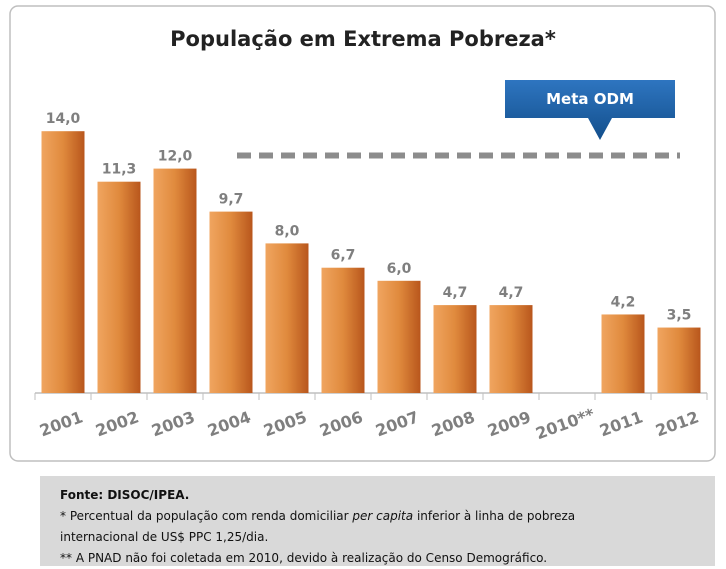 This screenshot has height=569, width=726. I want to click on chart-title: População em Extrema Pobreza*, so click(363, 39).